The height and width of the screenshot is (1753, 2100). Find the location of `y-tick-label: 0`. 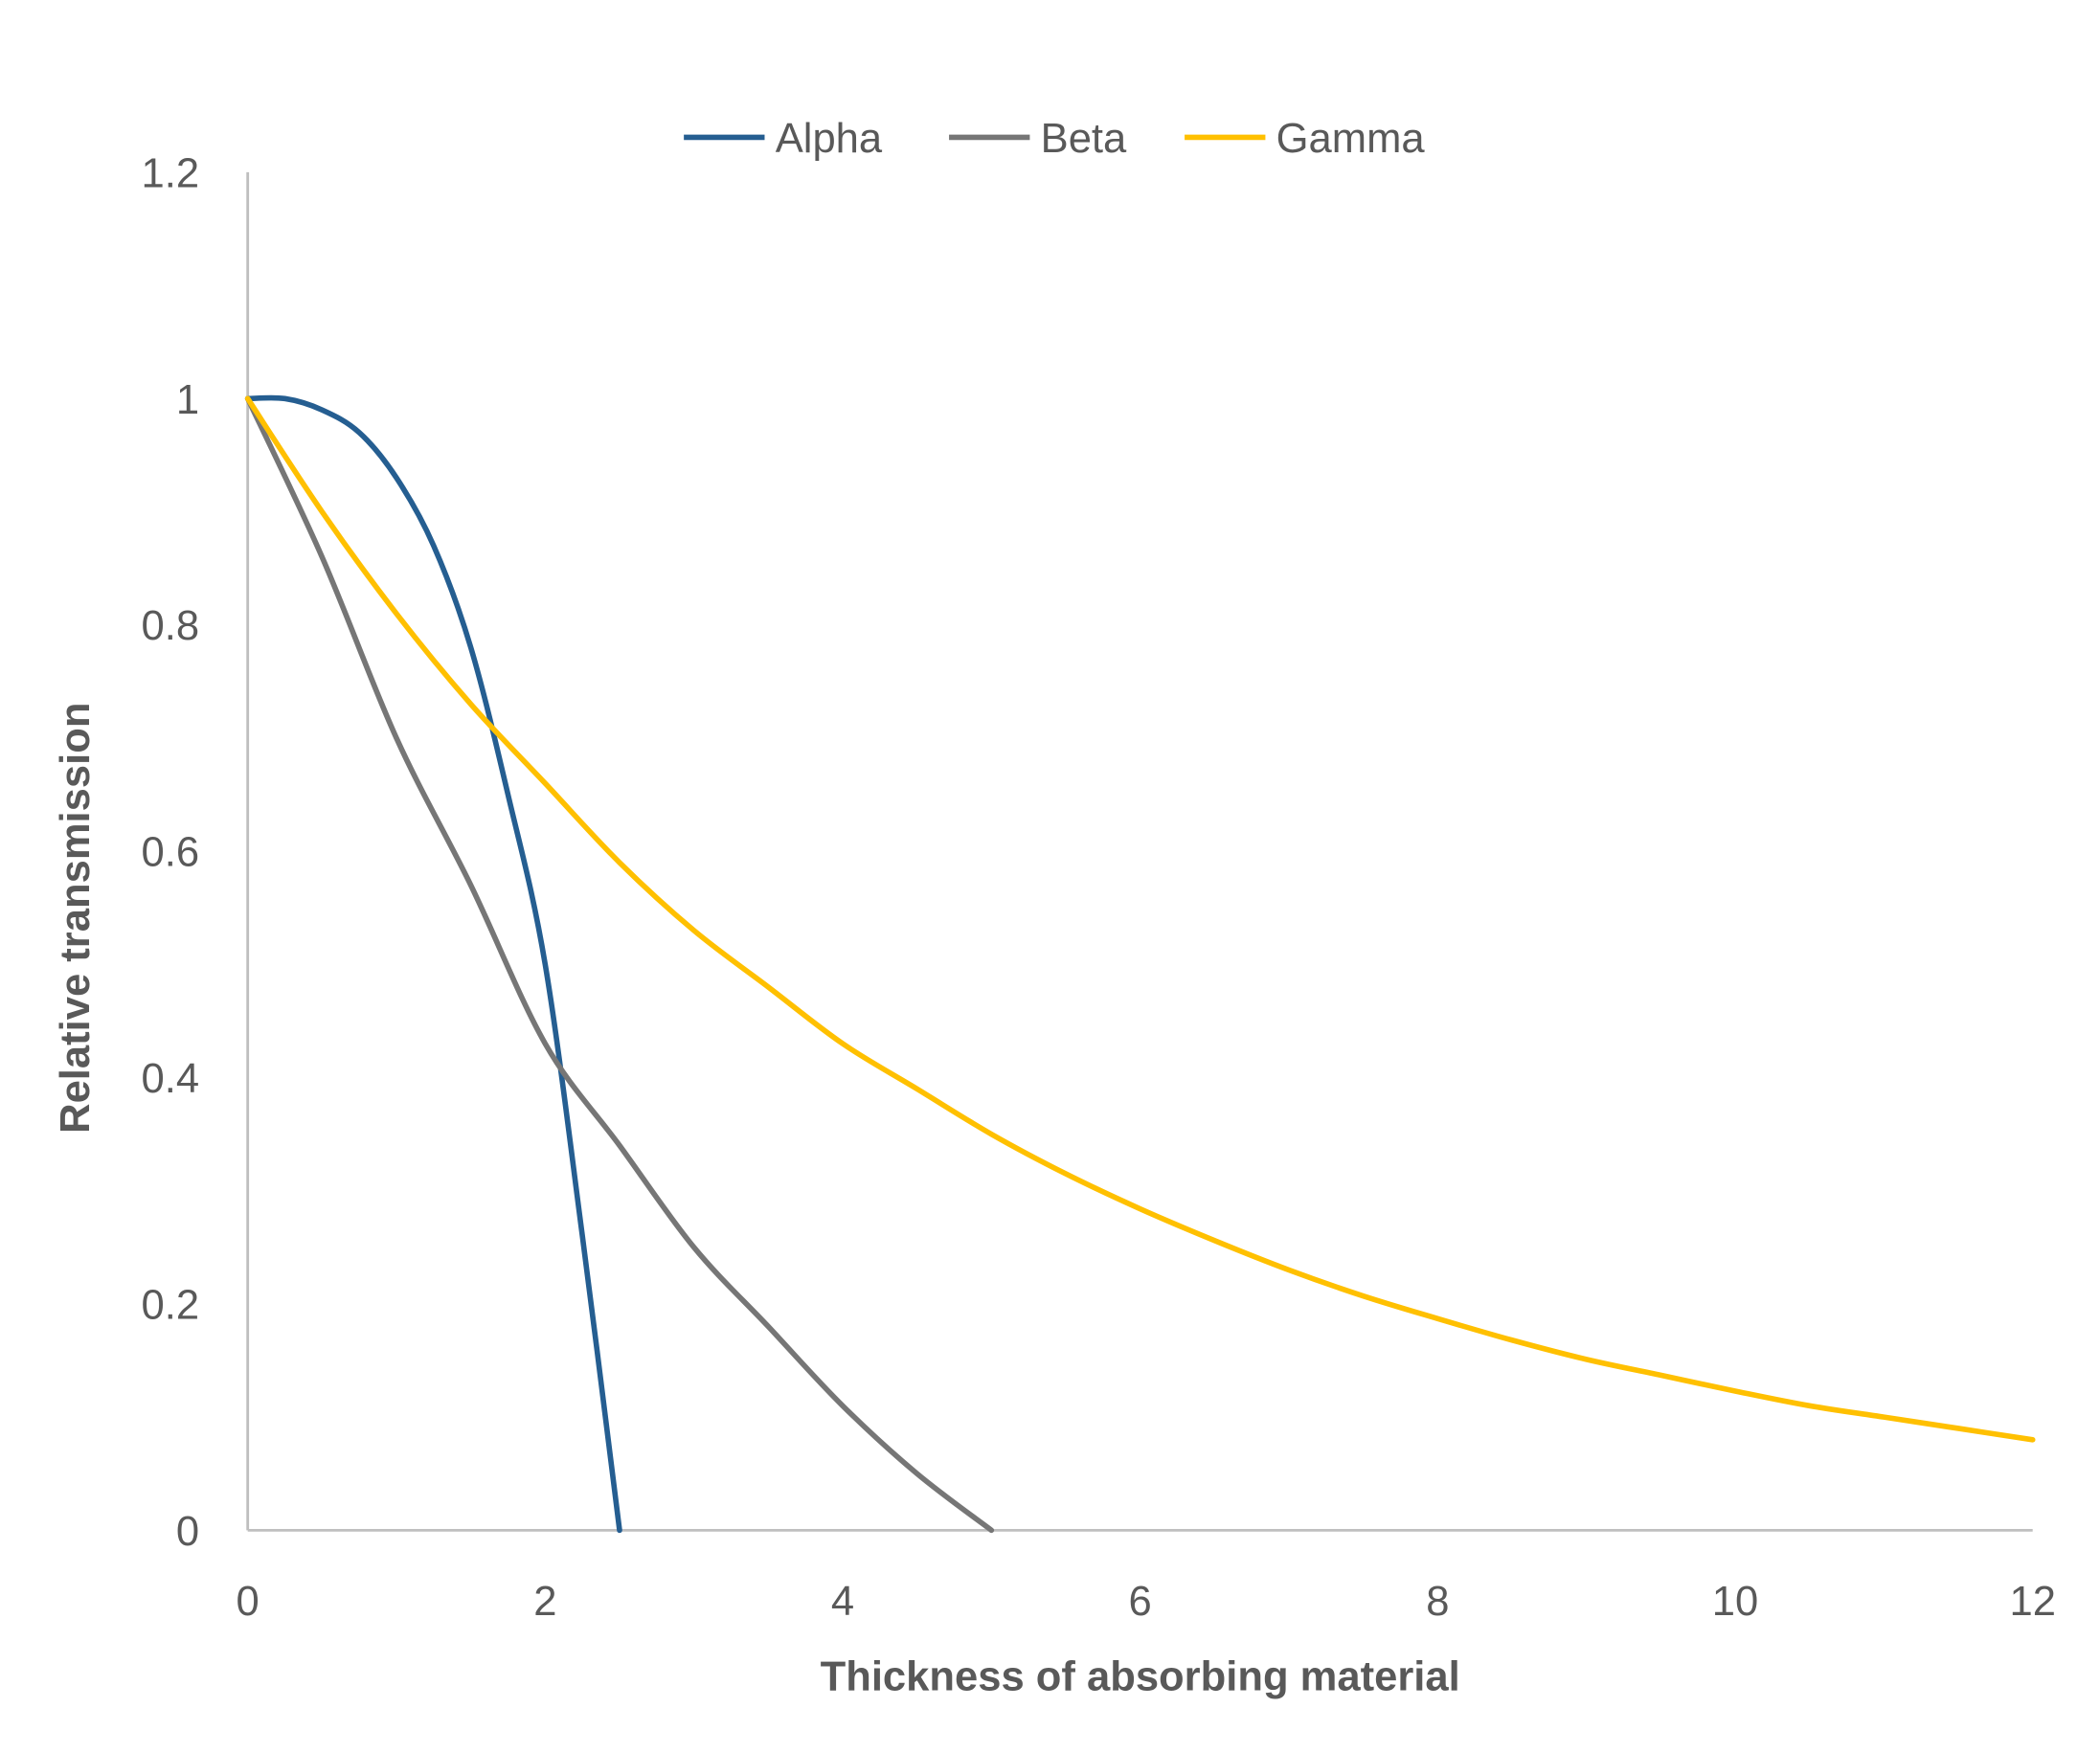

y-tick-label: 0 is located at coordinates (187, 1532).